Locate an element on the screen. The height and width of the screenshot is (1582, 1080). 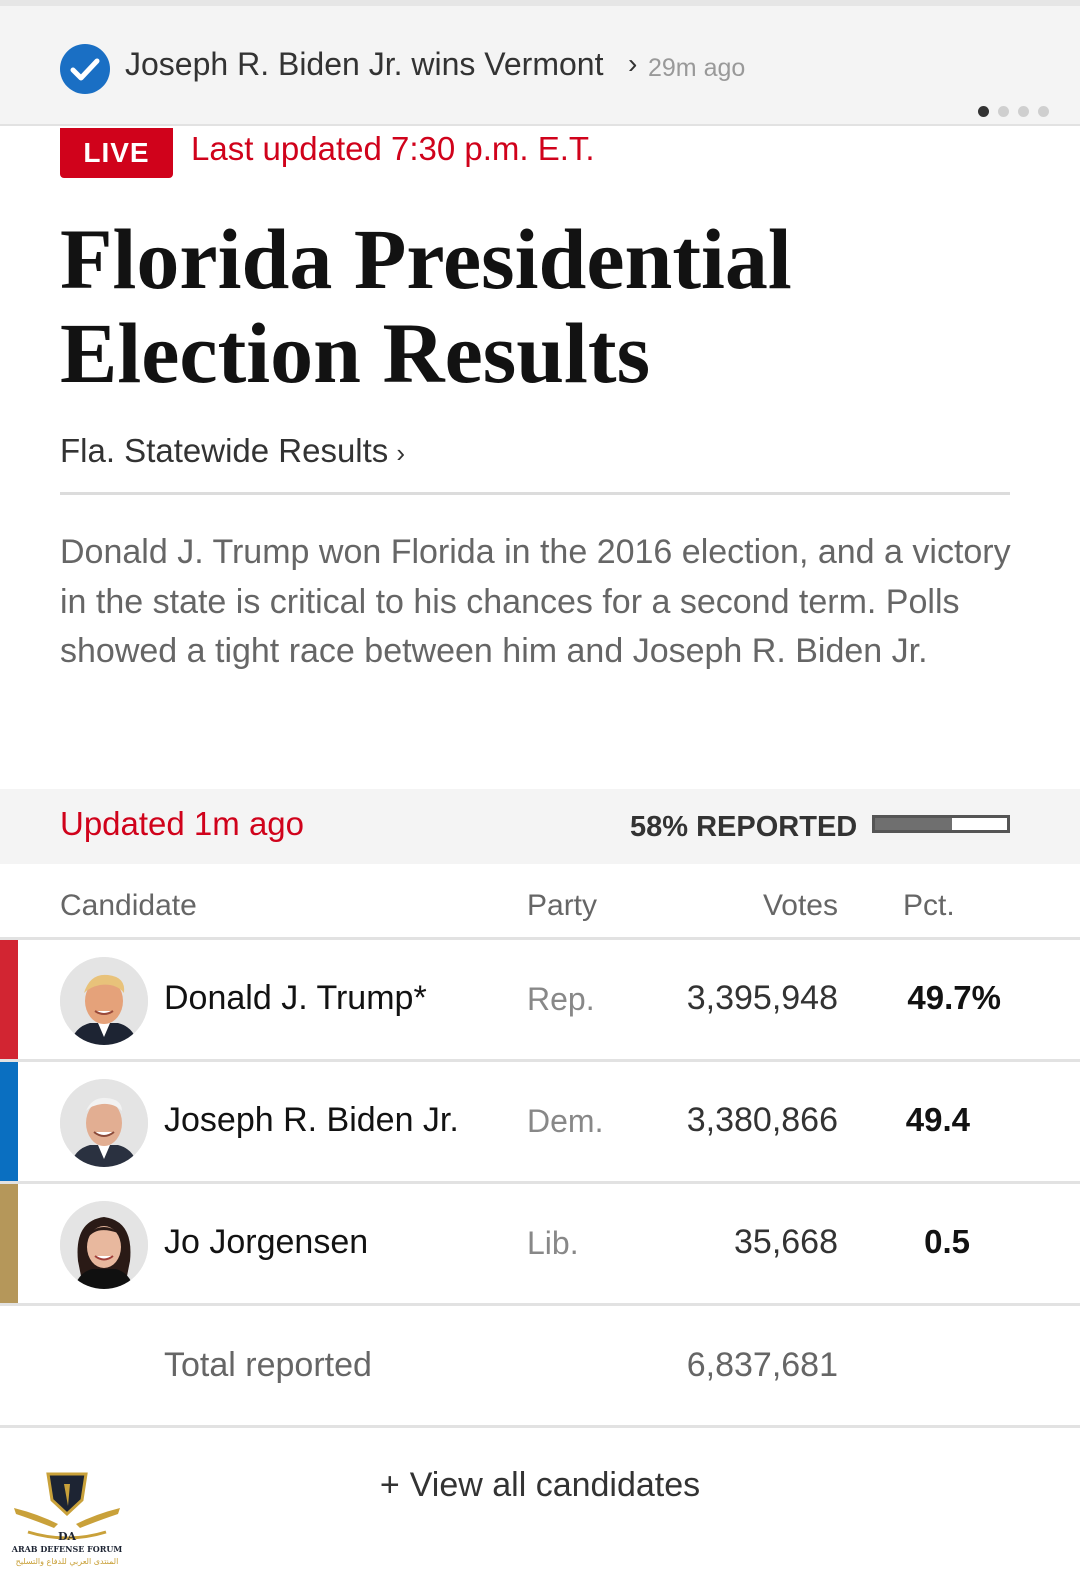
results-updated-text: Updated 1m ago is located at coordinates (182, 823).